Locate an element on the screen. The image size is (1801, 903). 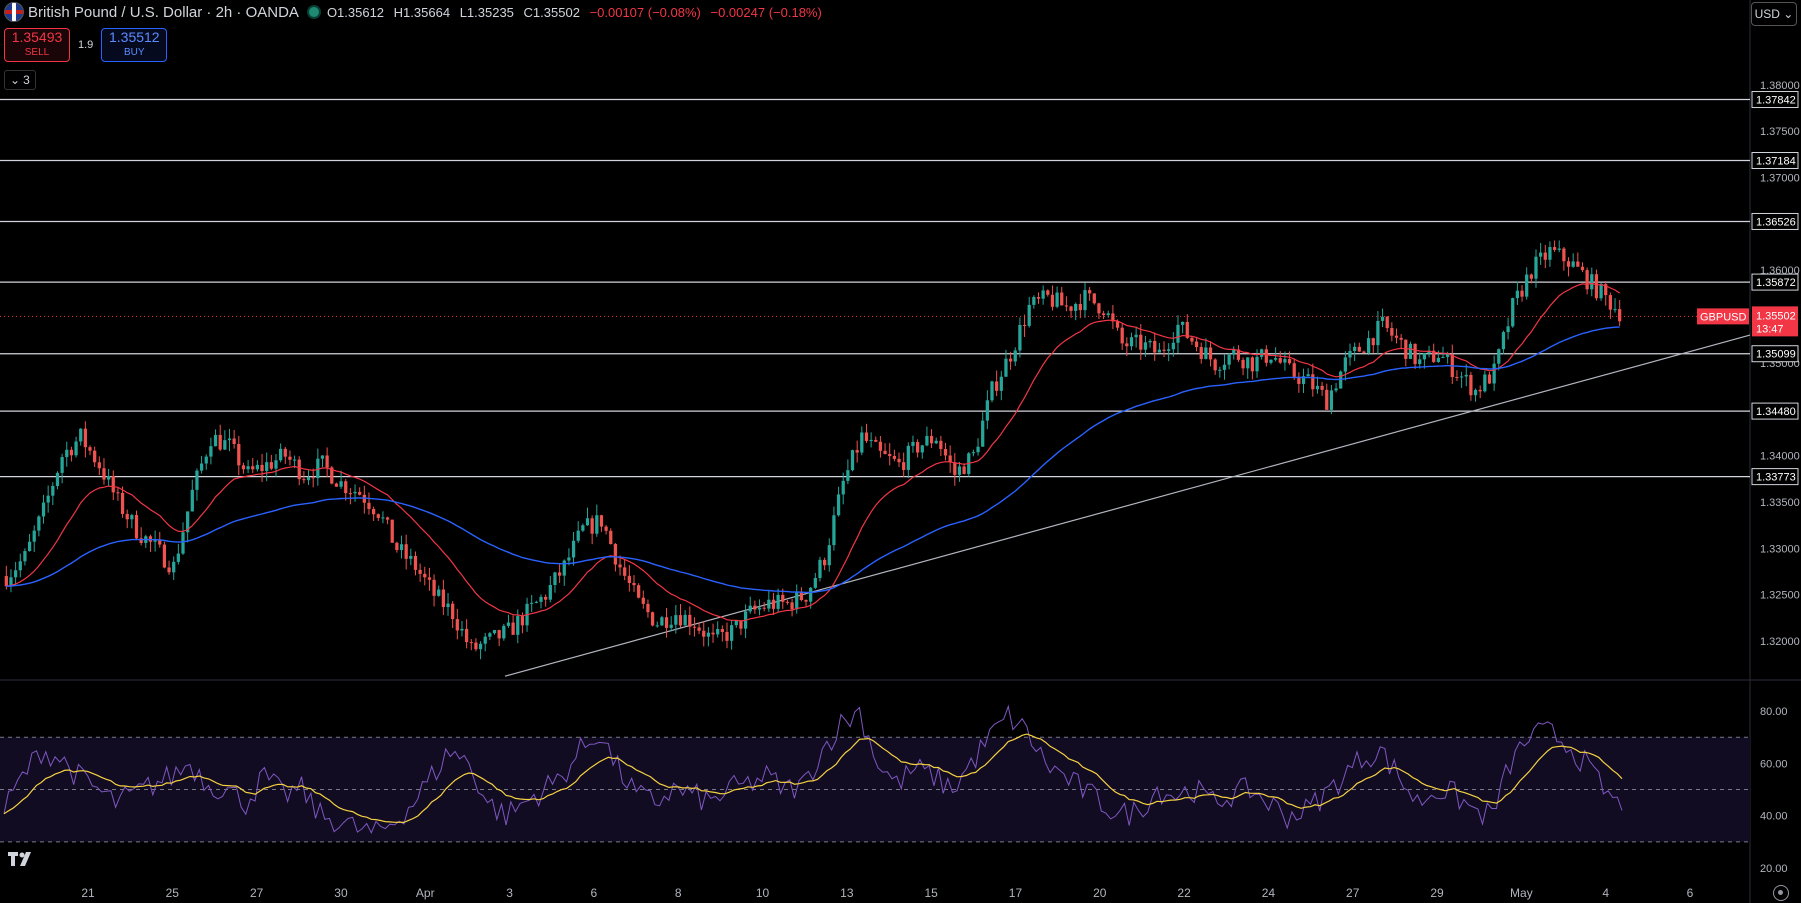
market-status-icon is located at coordinates (313, 12).